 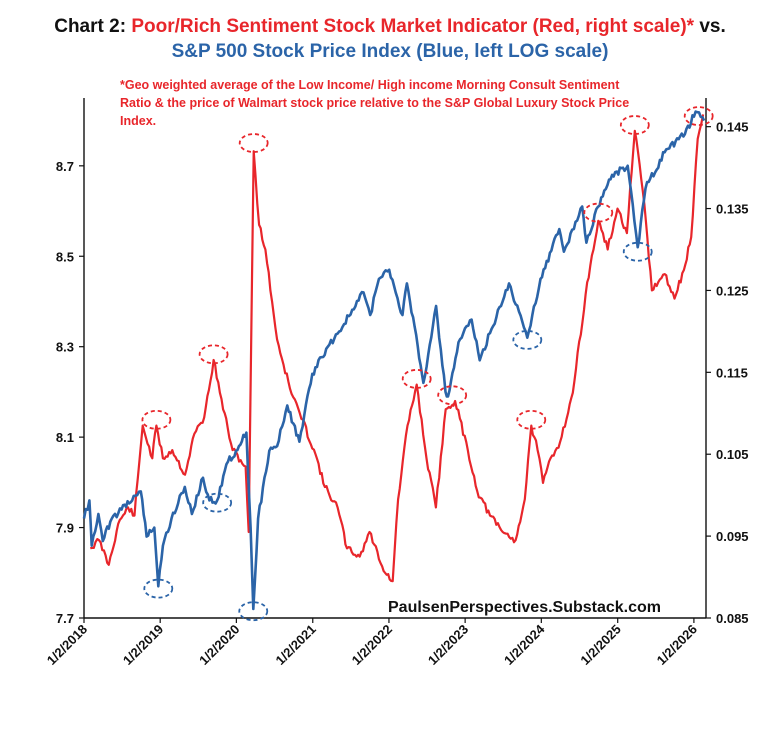 What do you see at coordinates (732, 618) in the screenshot?
I see `right-tick-label: 0.085` at bounding box center [732, 618].